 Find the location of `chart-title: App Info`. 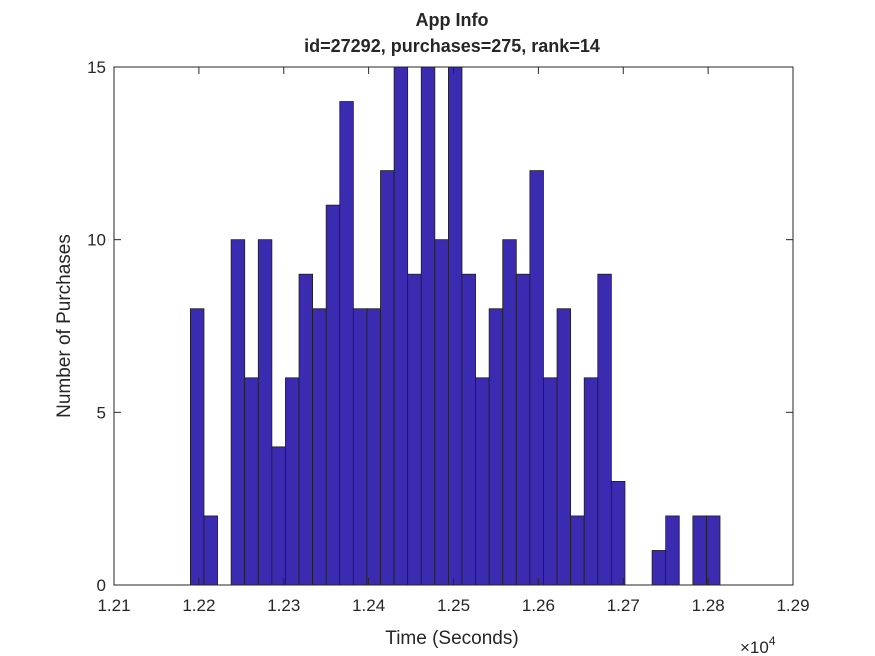

chart-title: App Info is located at coordinates (452, 20).